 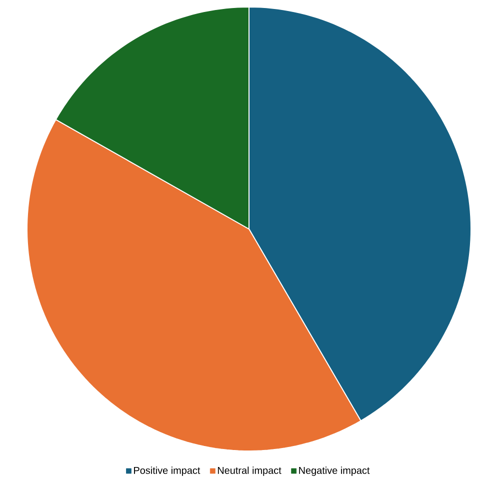 I want to click on legend-label: Negative impact, so click(x=334, y=471).